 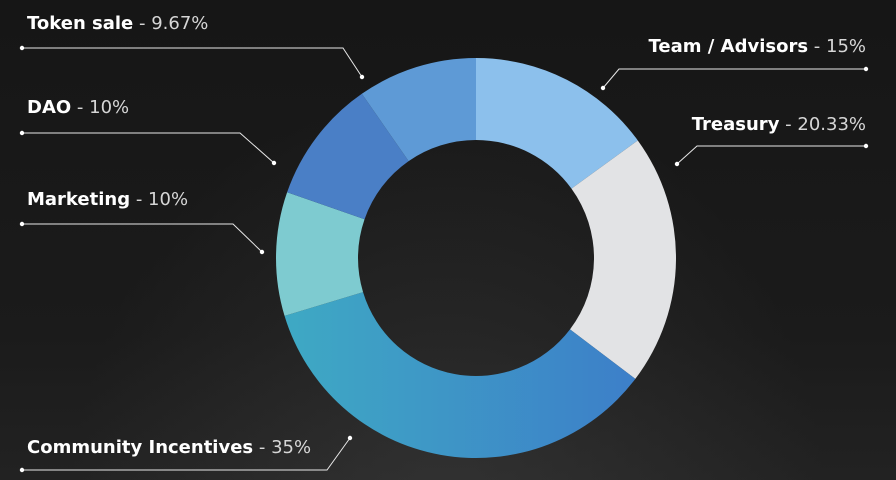 I want to click on leader-line-community-incentives, so click(x=186, y=454).